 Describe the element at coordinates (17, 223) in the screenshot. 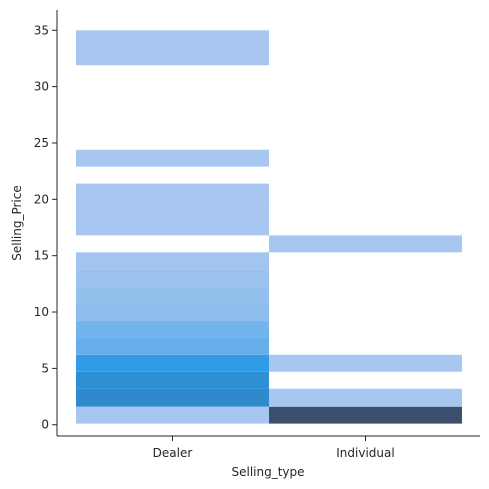

I see `y-axis-label: Selling_Price` at that location.